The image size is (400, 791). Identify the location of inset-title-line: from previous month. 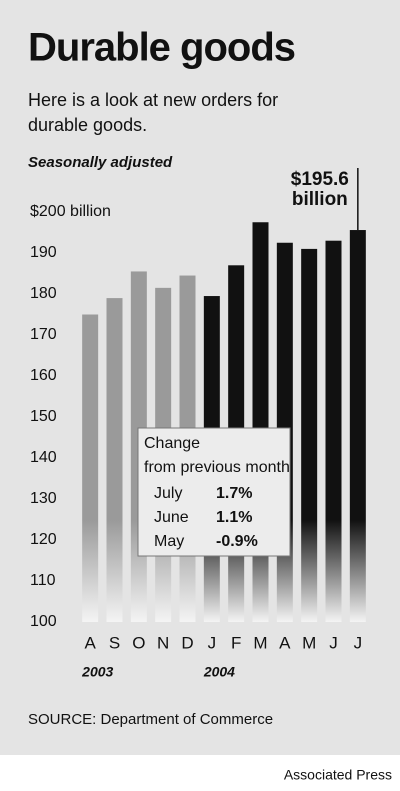
(217, 467).